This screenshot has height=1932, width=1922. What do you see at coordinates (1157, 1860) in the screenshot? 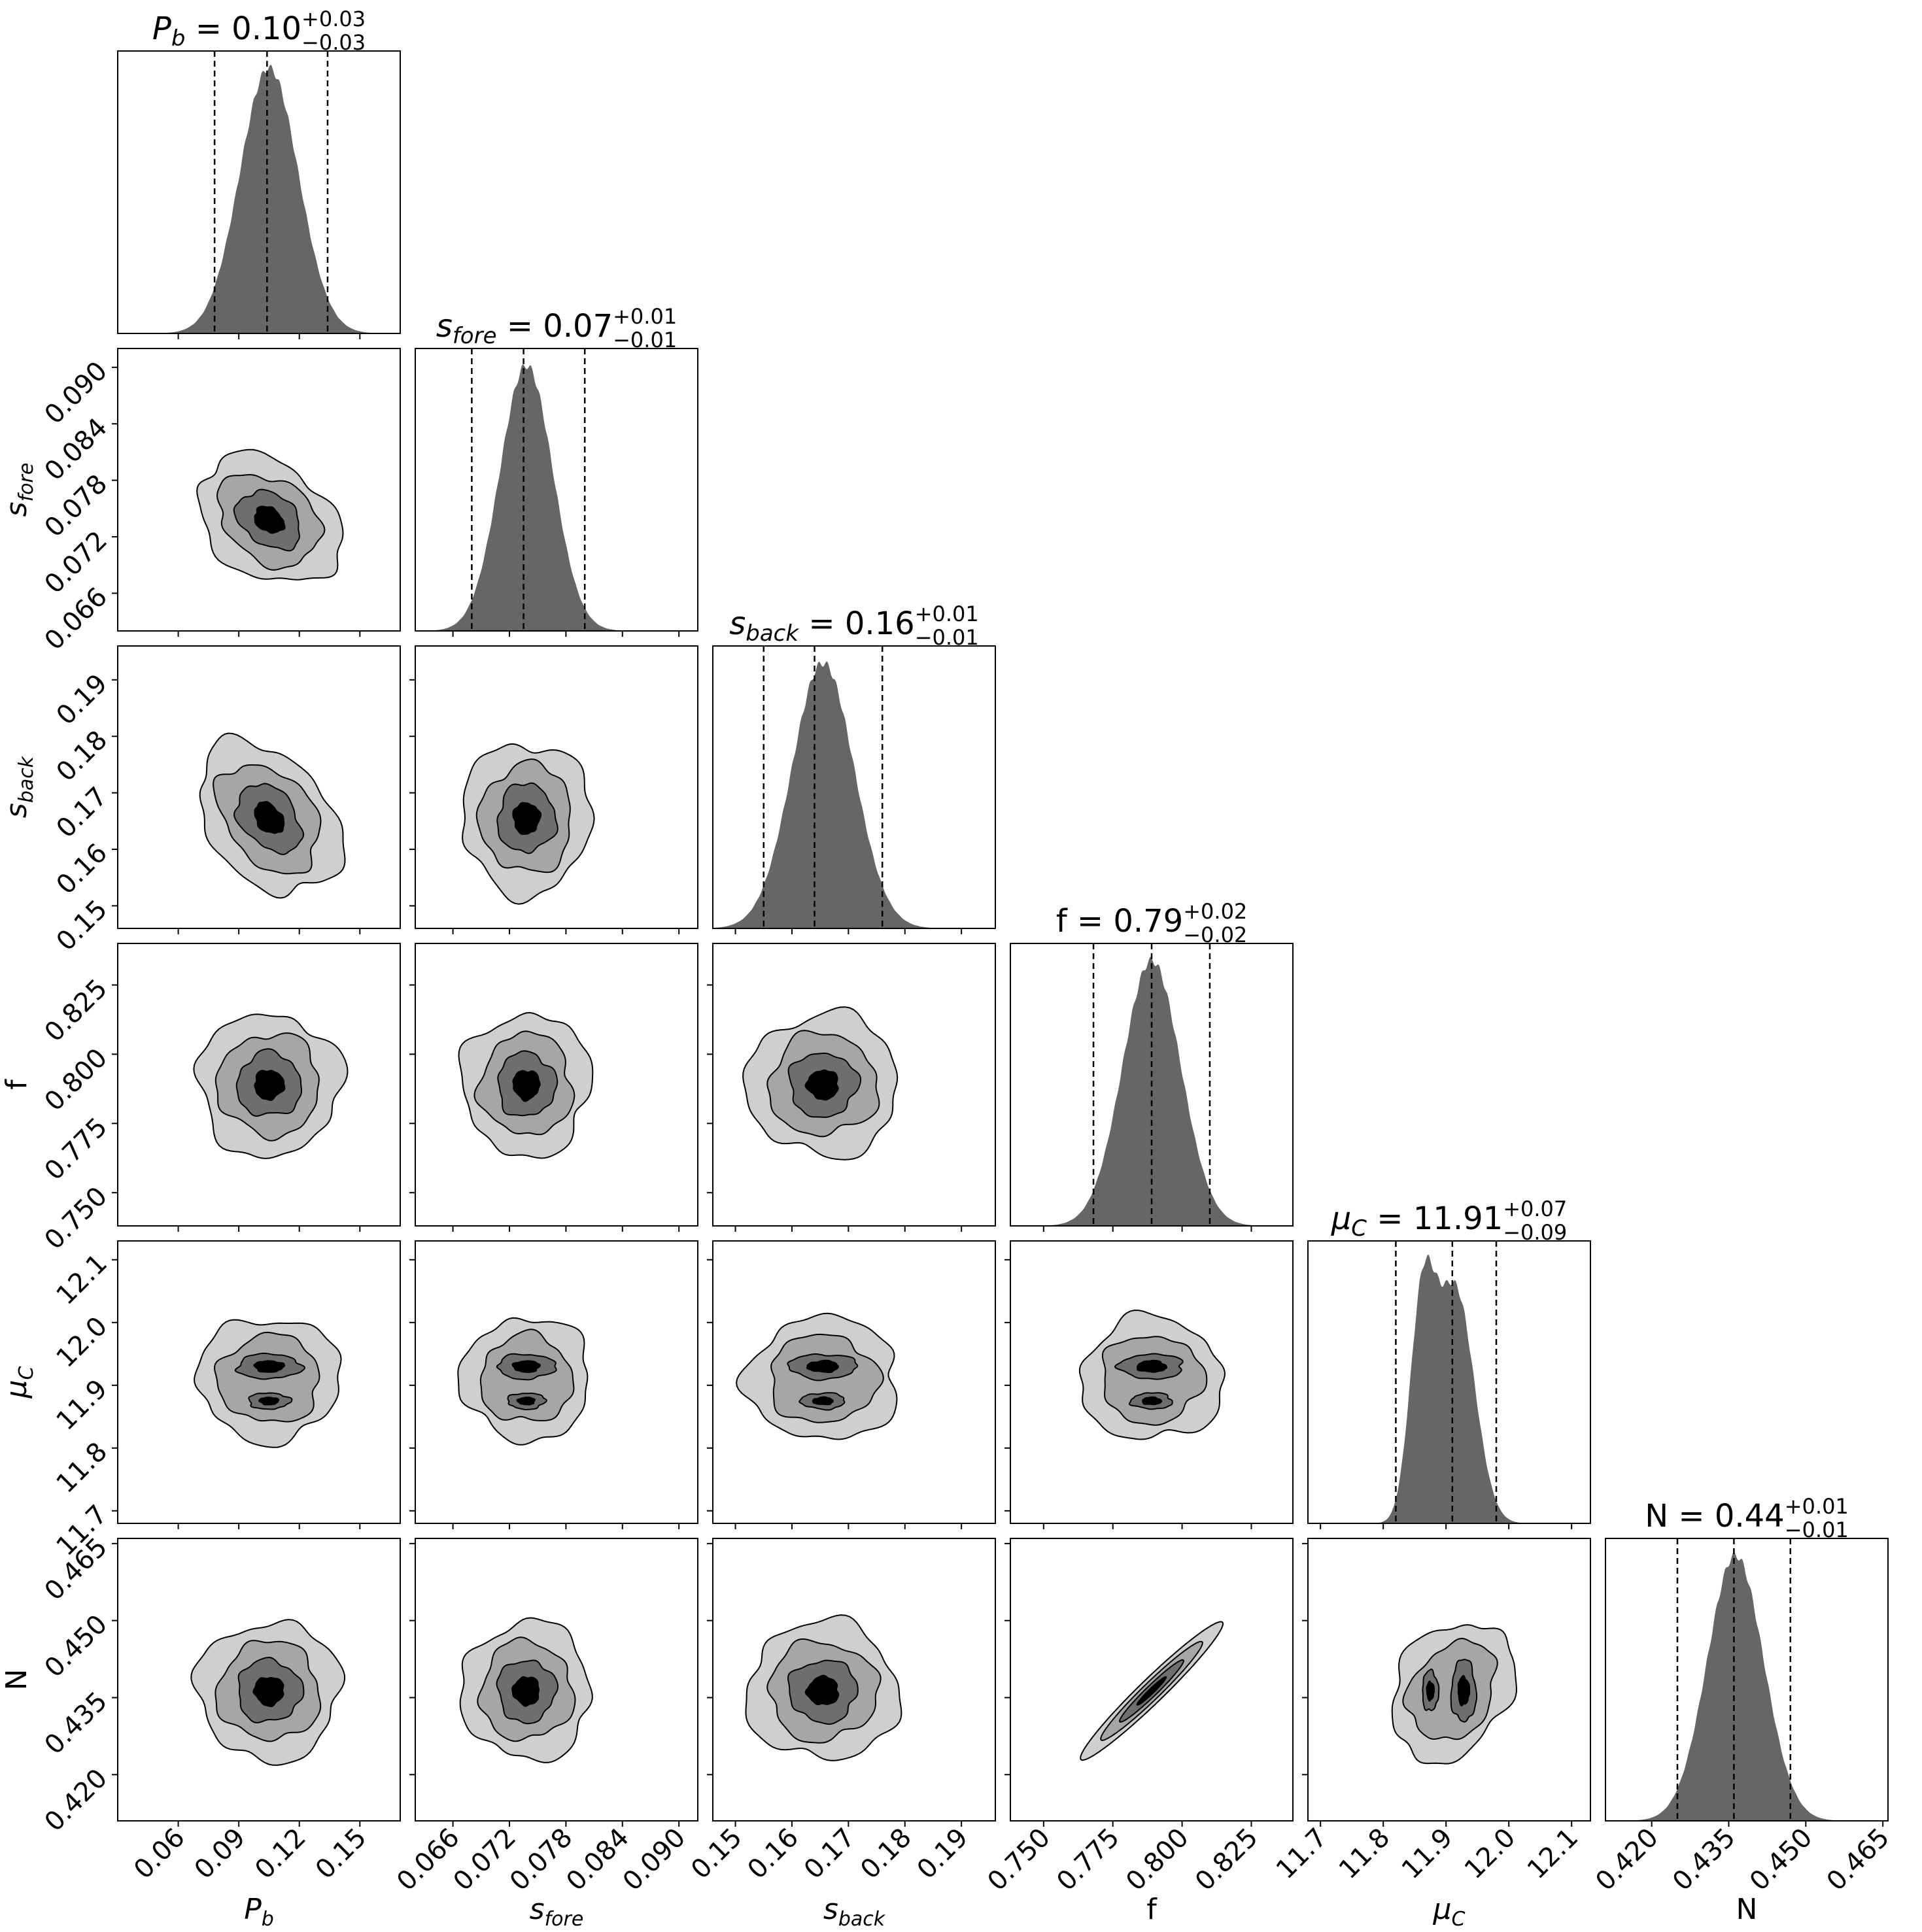
I see `xtick-f: 0.800` at bounding box center [1157, 1860].